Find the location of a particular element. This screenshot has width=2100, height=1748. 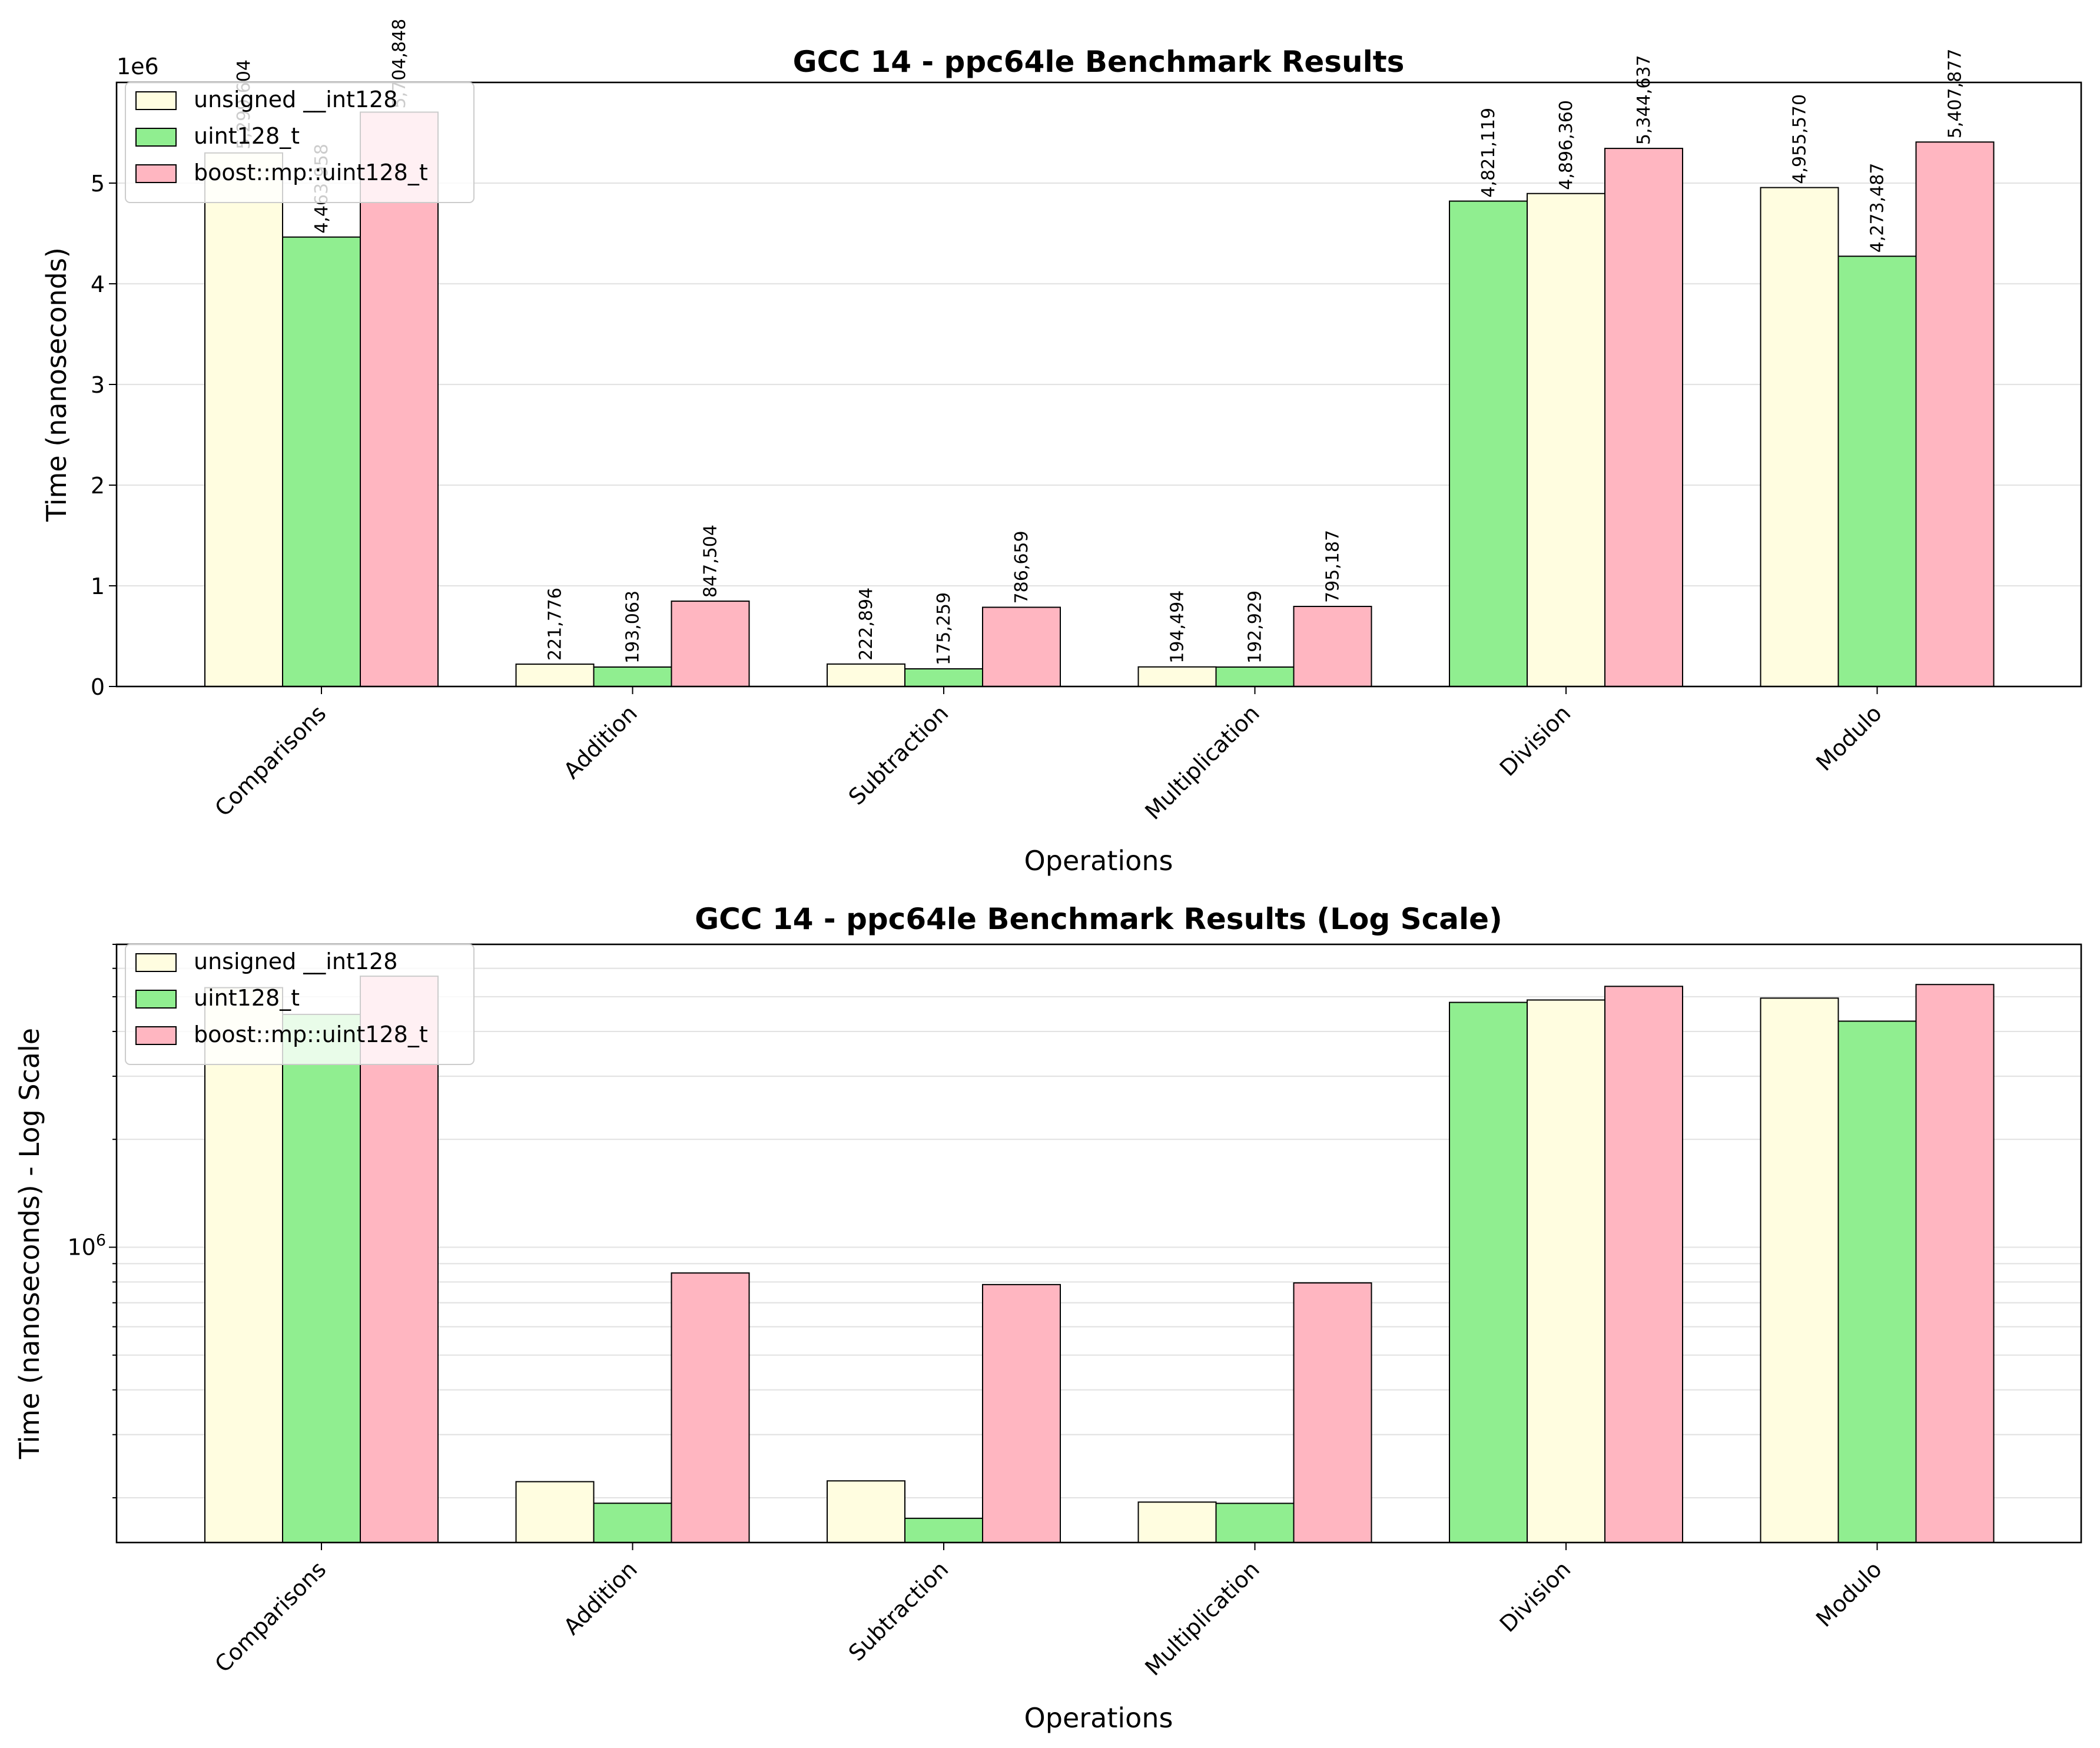

data-label: 786,659 is located at coordinates (1021, 566).